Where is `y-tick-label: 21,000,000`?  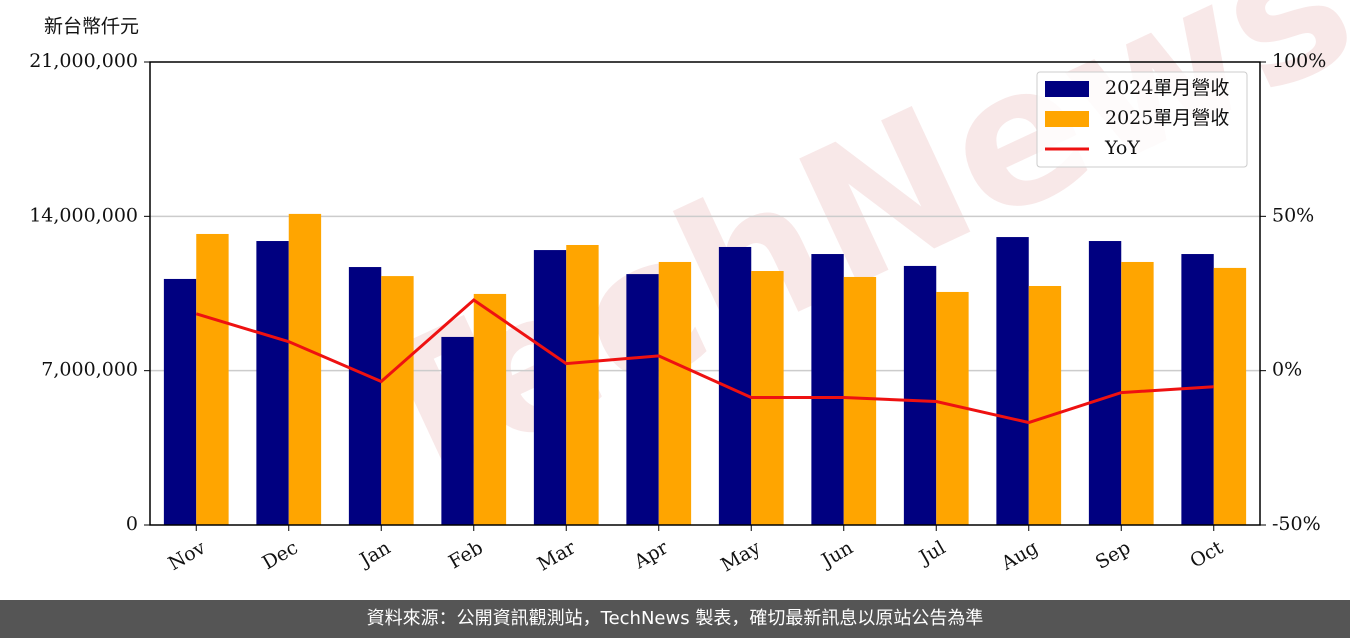
y-tick-label: 21,000,000 is located at coordinates (83, 61).